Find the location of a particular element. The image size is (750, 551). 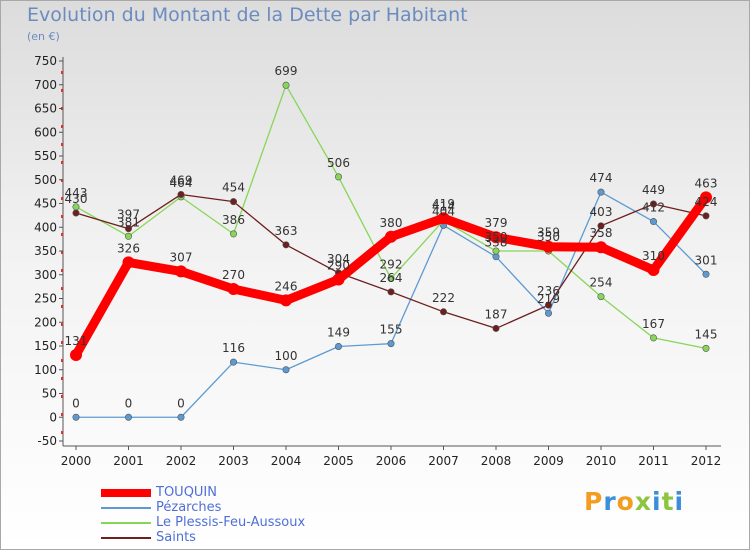

data-label: 155 is located at coordinates (391, 330).